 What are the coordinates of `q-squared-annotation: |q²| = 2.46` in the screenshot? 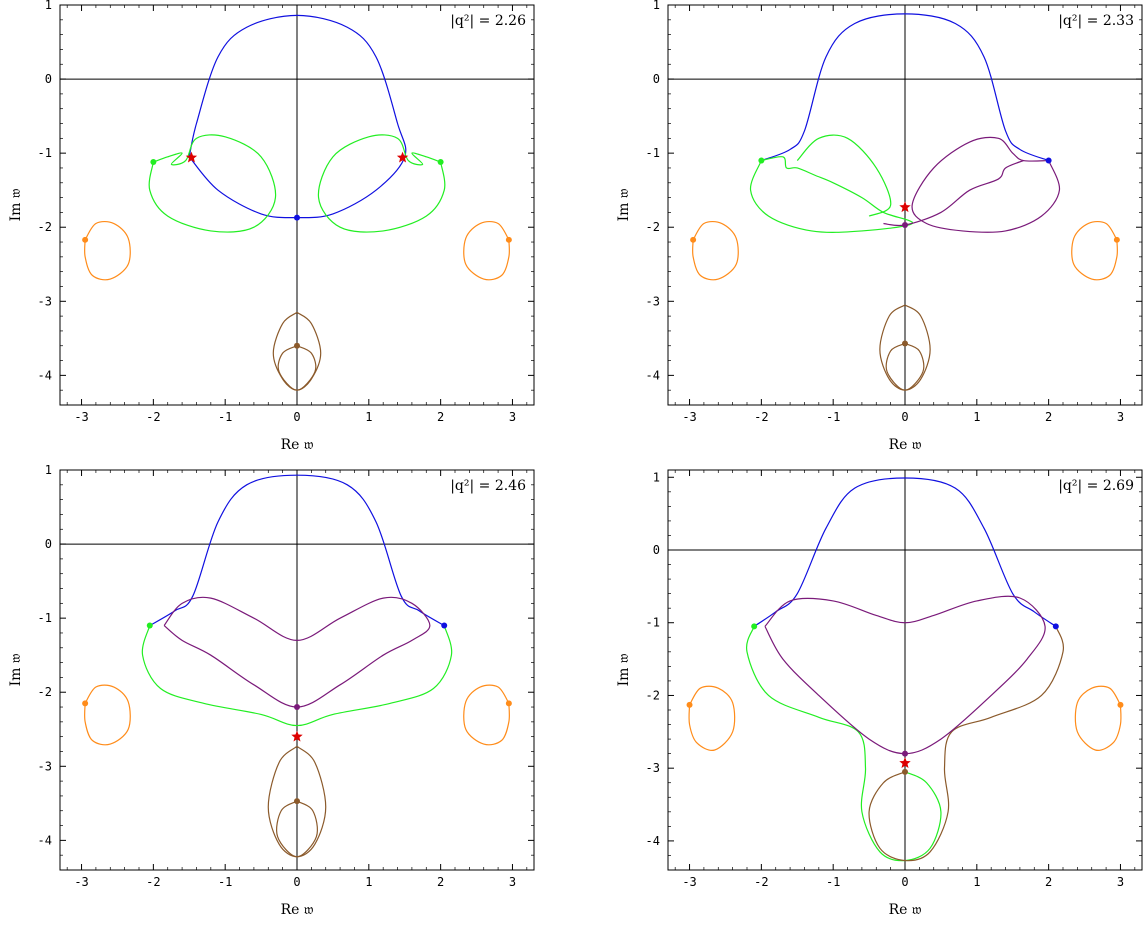 It's located at (488, 486).